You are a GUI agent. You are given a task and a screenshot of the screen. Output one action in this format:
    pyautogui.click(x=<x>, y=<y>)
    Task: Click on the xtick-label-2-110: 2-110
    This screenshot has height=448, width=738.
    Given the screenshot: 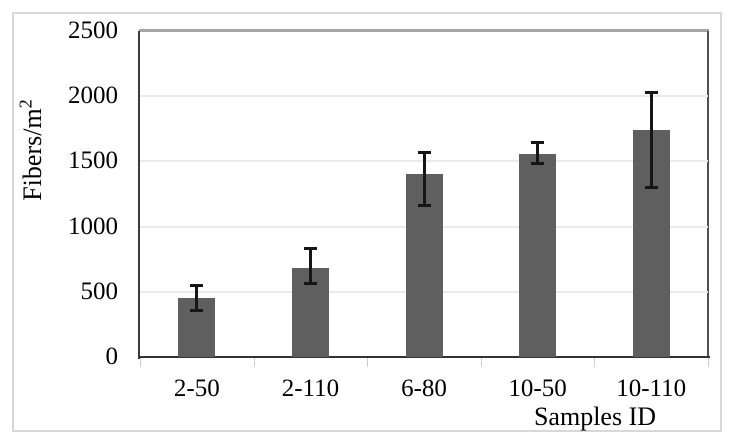 What is the action you would take?
    pyautogui.click(x=310, y=388)
    